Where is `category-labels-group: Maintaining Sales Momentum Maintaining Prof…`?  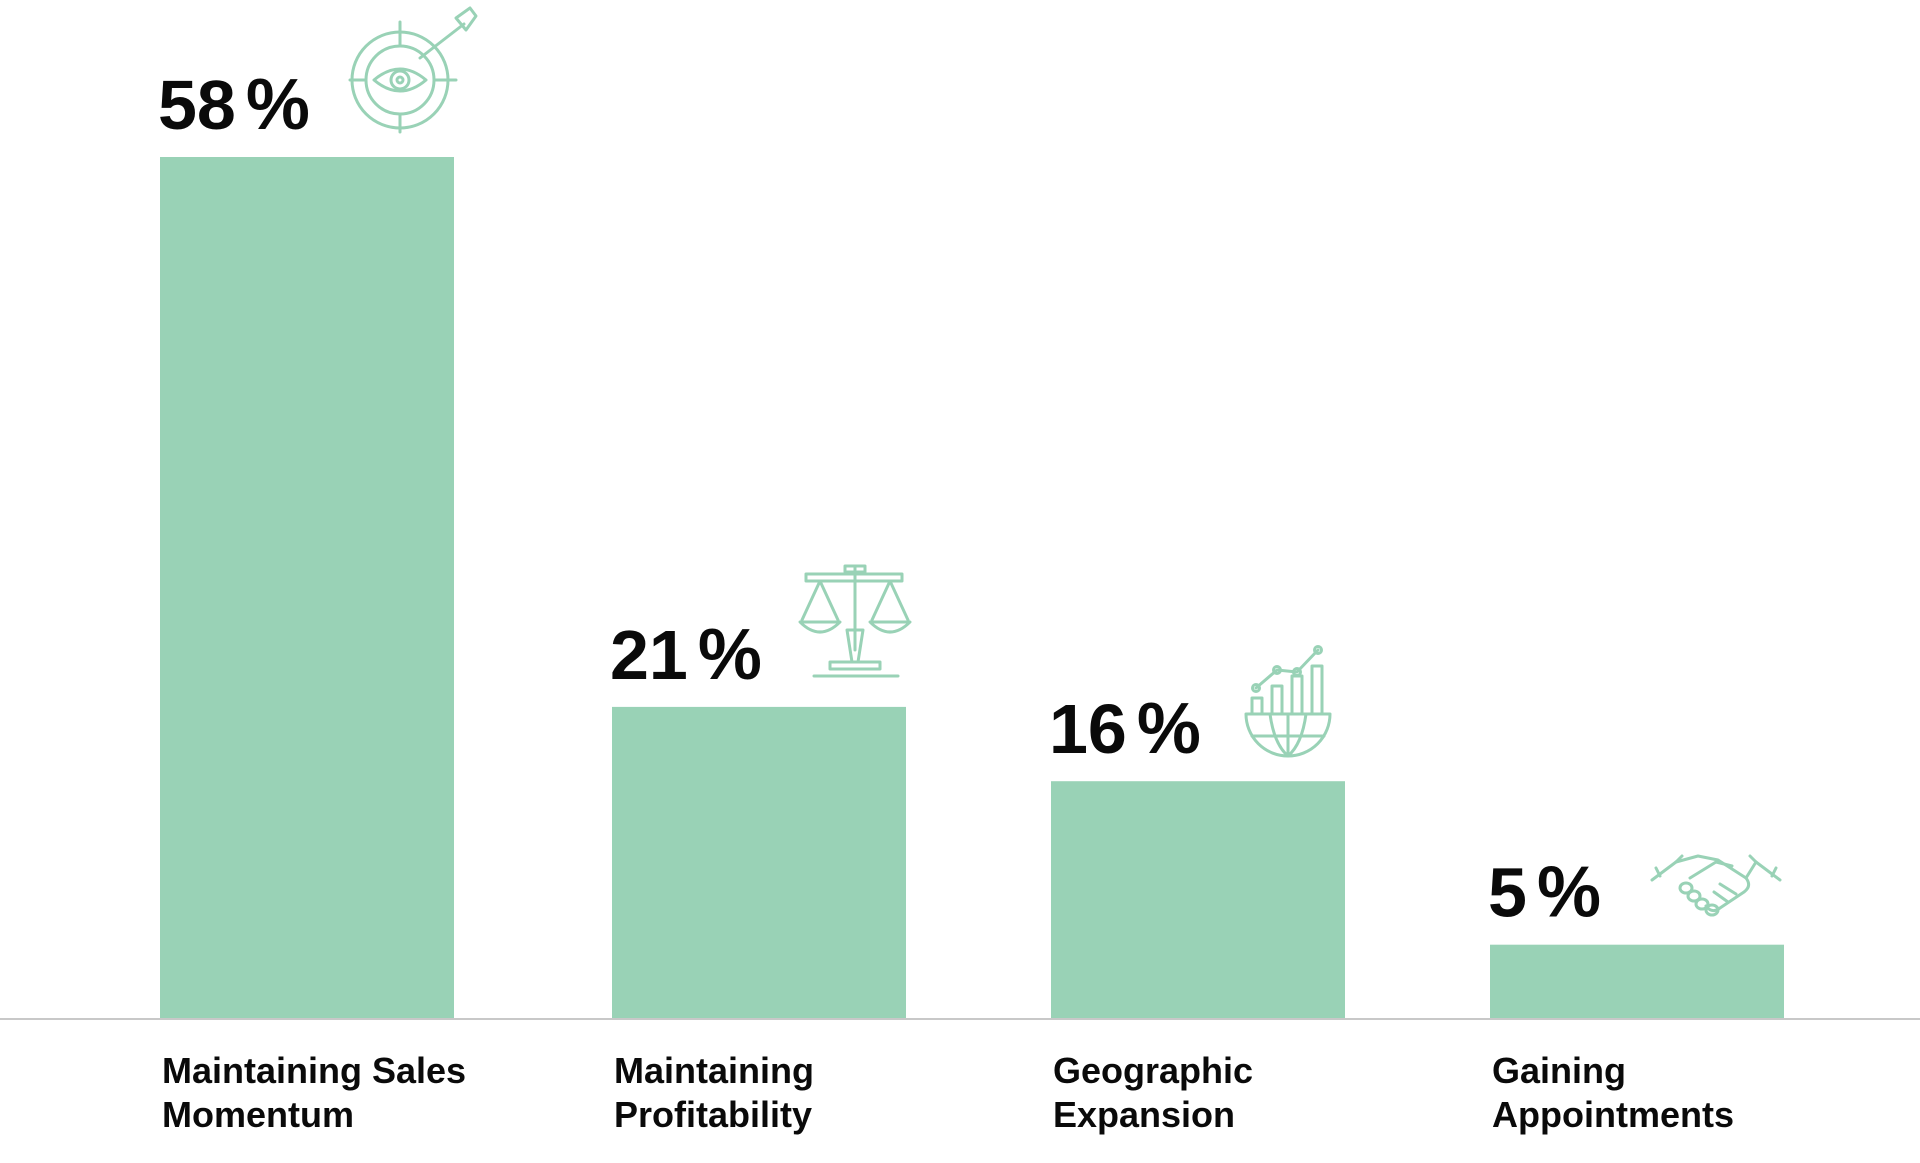 category-labels-group: Maintaining Sales Momentum Maintaining Prof… is located at coordinates (948, 1092).